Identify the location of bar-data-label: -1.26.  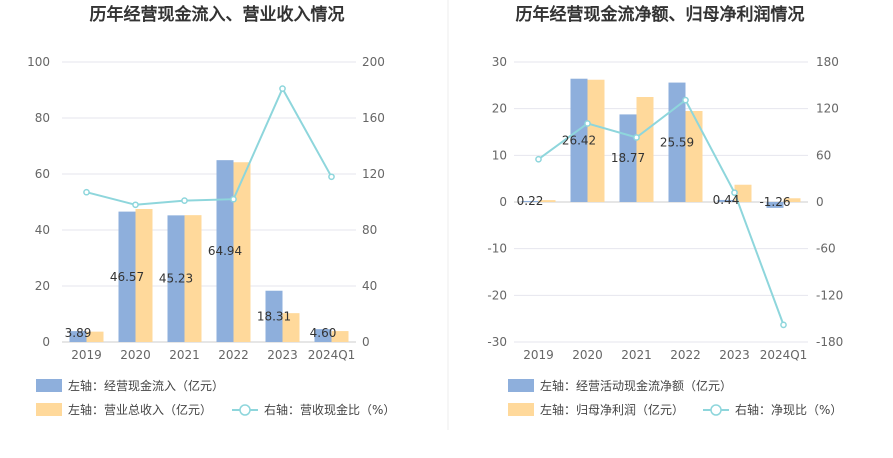
(774, 202).